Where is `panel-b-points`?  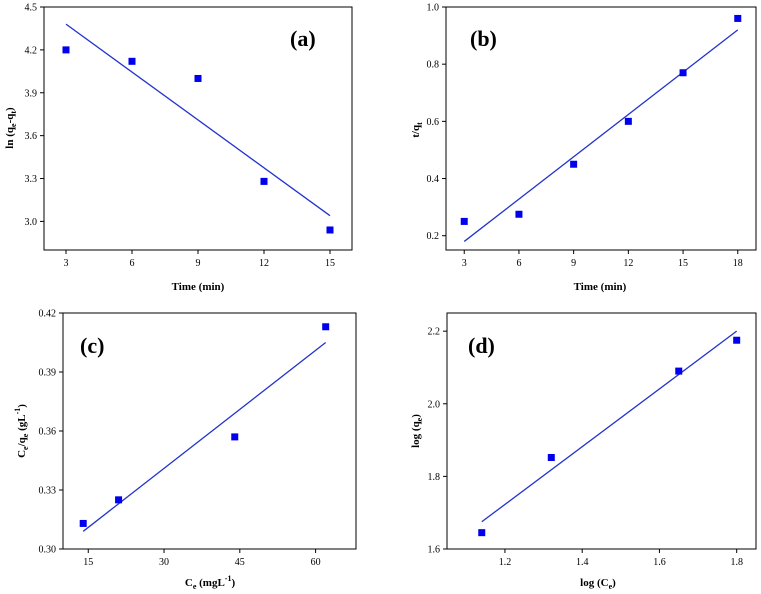 panel-b-points is located at coordinates (601, 119).